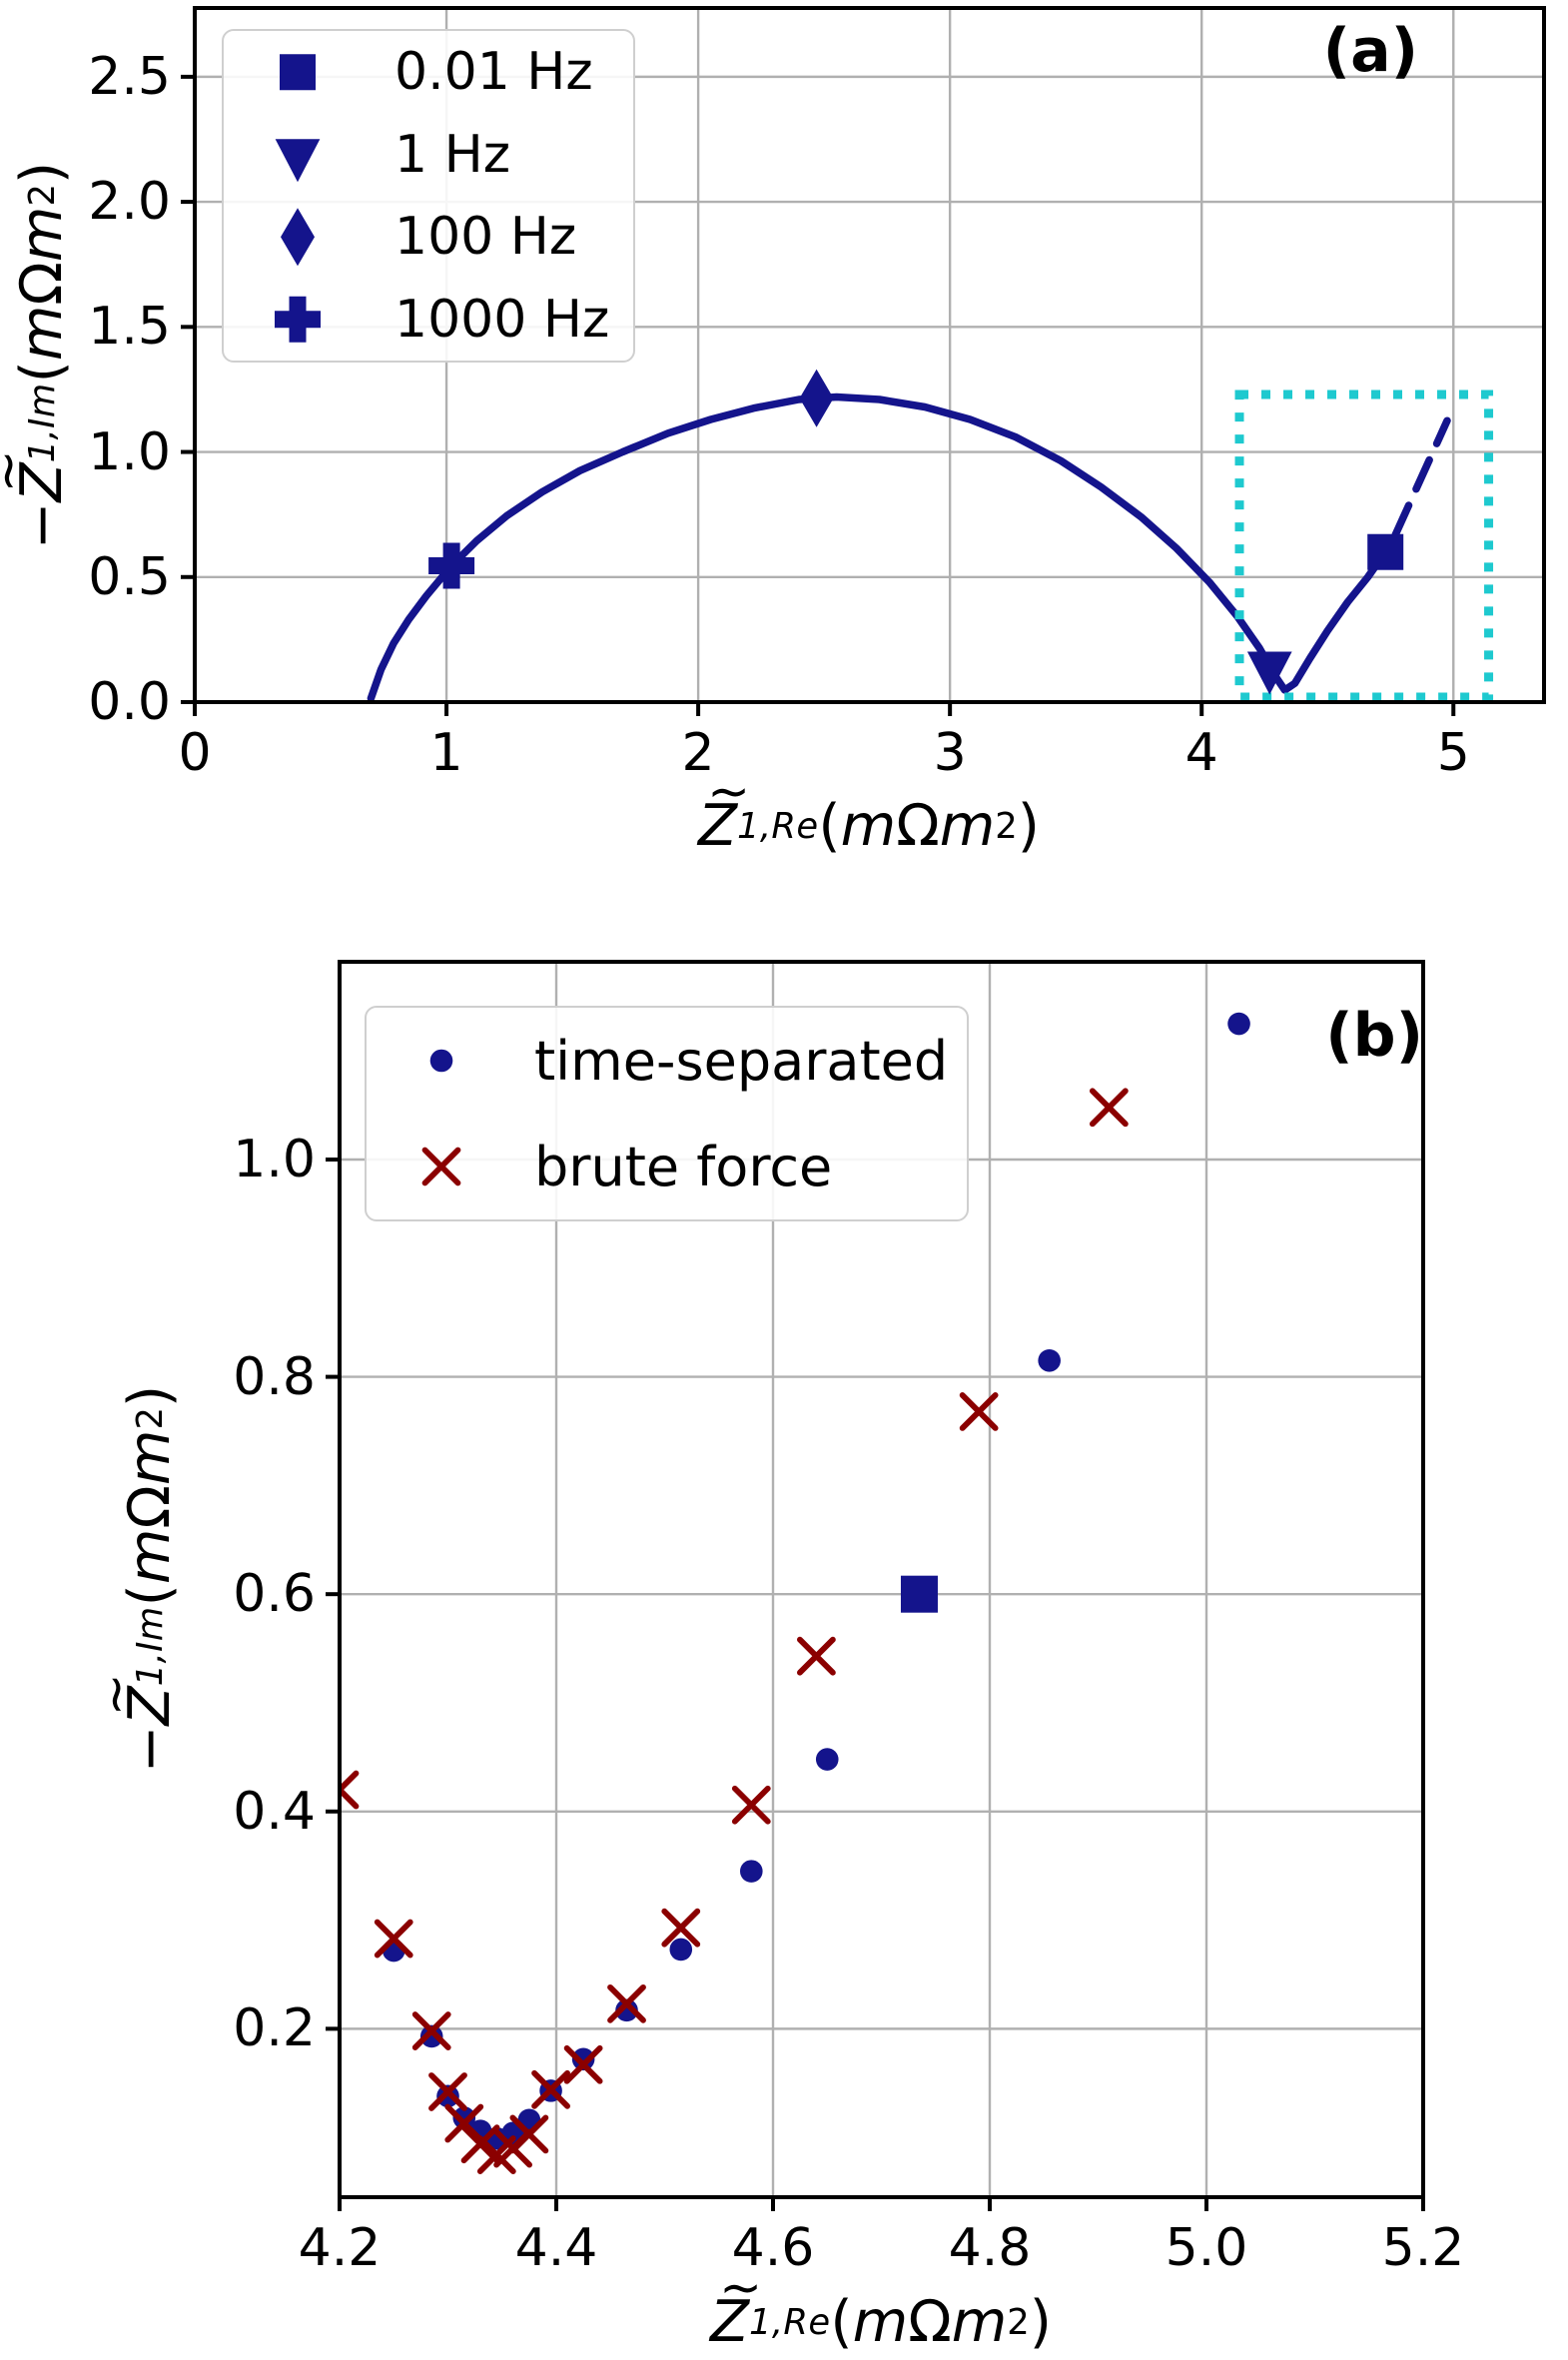  Describe the element at coordinates (1423, 2248) in the screenshot. I see `x-tick-label: 5.2` at that location.